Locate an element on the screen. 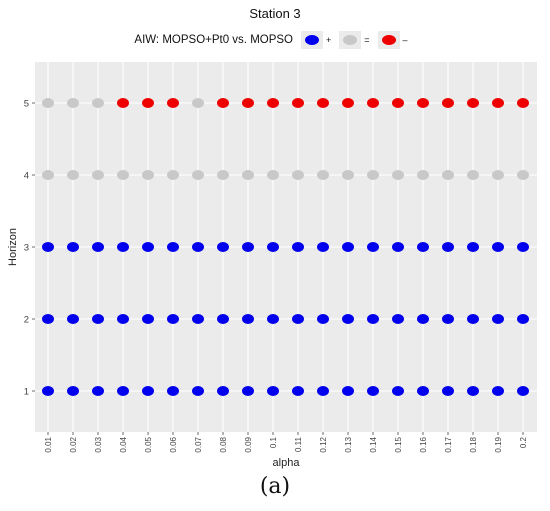 The image size is (550, 511). y-tick-label: 5 is located at coordinates (26, 104).